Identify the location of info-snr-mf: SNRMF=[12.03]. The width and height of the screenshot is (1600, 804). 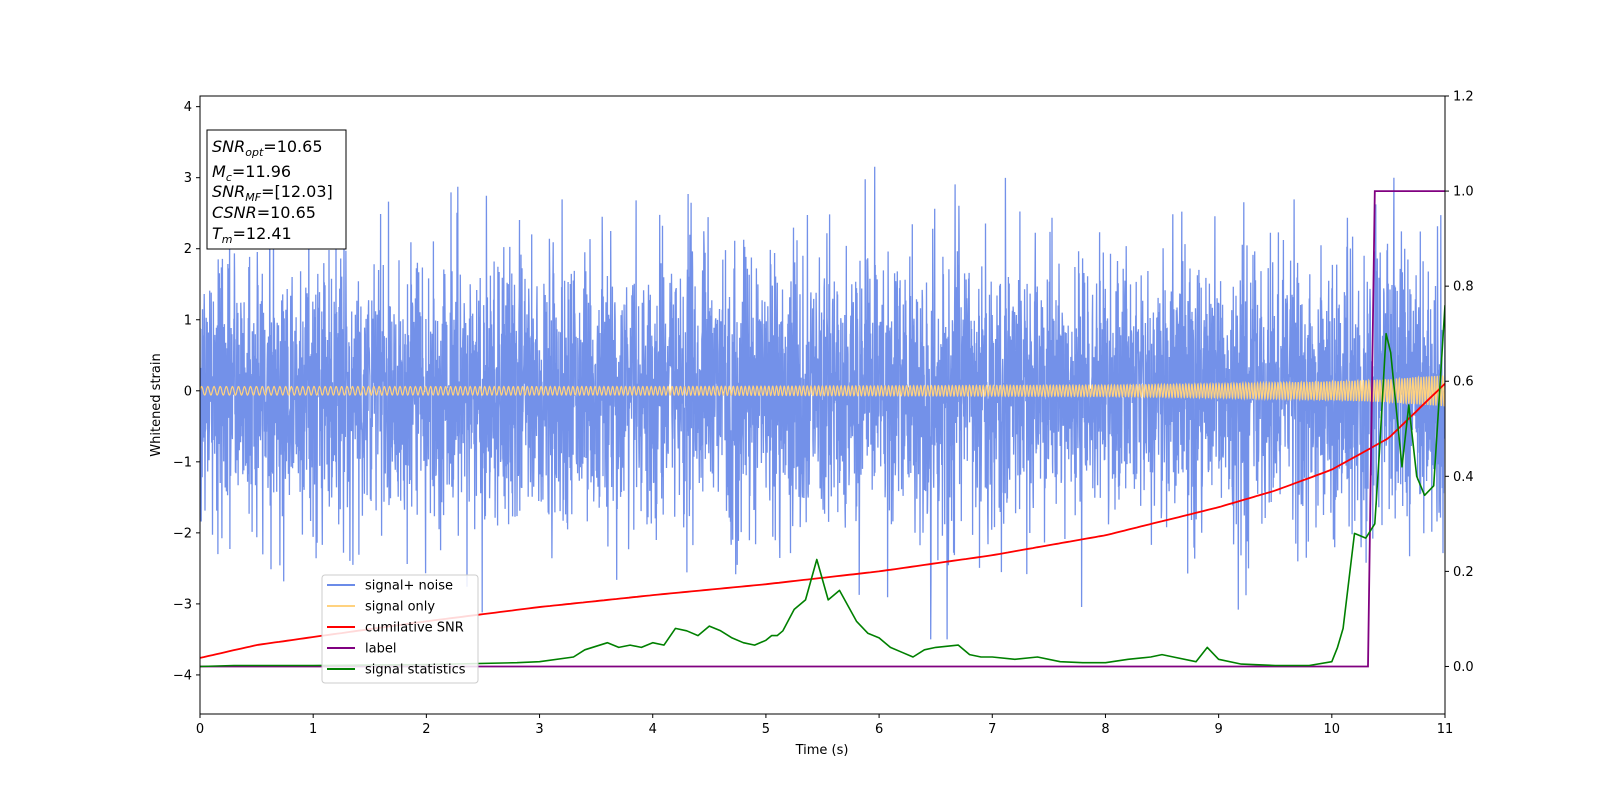
(272, 193).